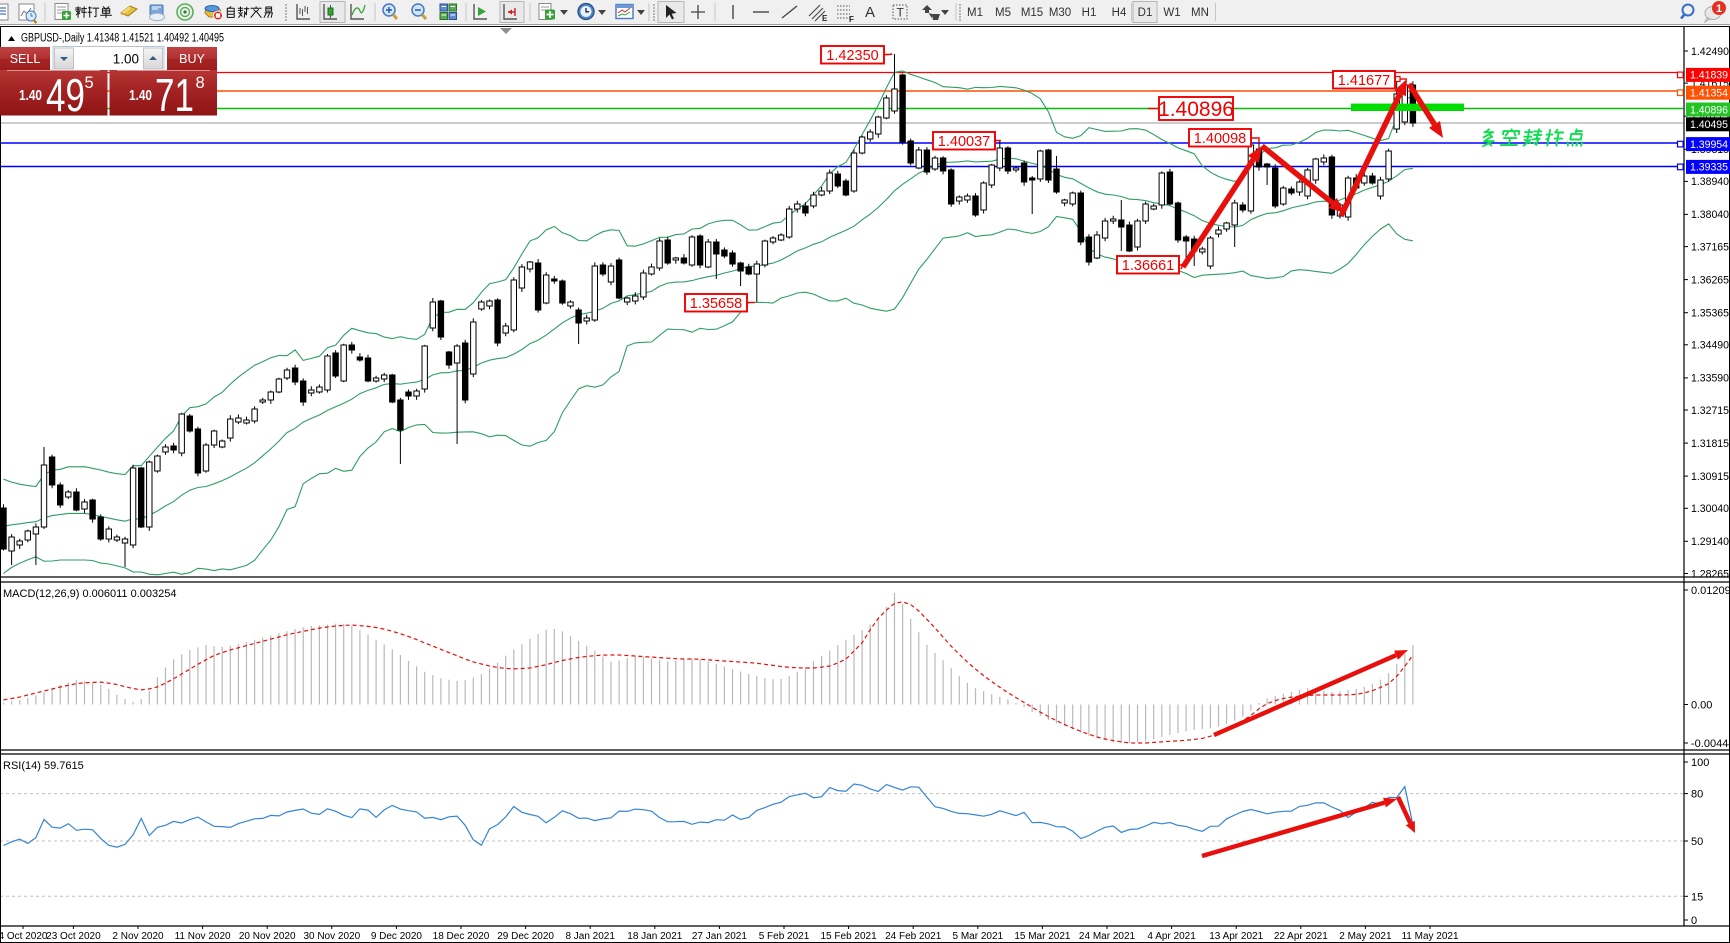  What do you see at coordinates (852, 56) in the screenshot?
I see `svg-text: 1.42350` at bounding box center [852, 56].